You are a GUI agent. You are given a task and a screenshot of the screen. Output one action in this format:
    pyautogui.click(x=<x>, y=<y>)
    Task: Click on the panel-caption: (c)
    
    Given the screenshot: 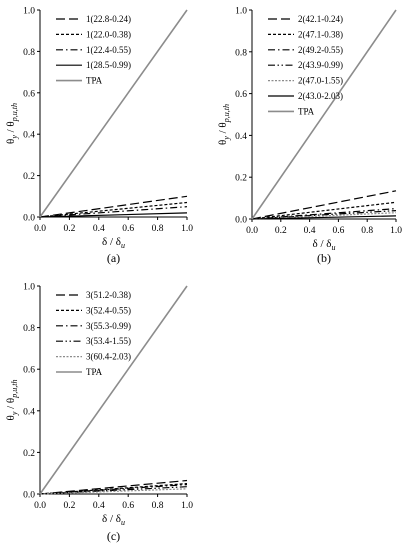 What is the action you would take?
    pyautogui.click(x=113, y=536)
    